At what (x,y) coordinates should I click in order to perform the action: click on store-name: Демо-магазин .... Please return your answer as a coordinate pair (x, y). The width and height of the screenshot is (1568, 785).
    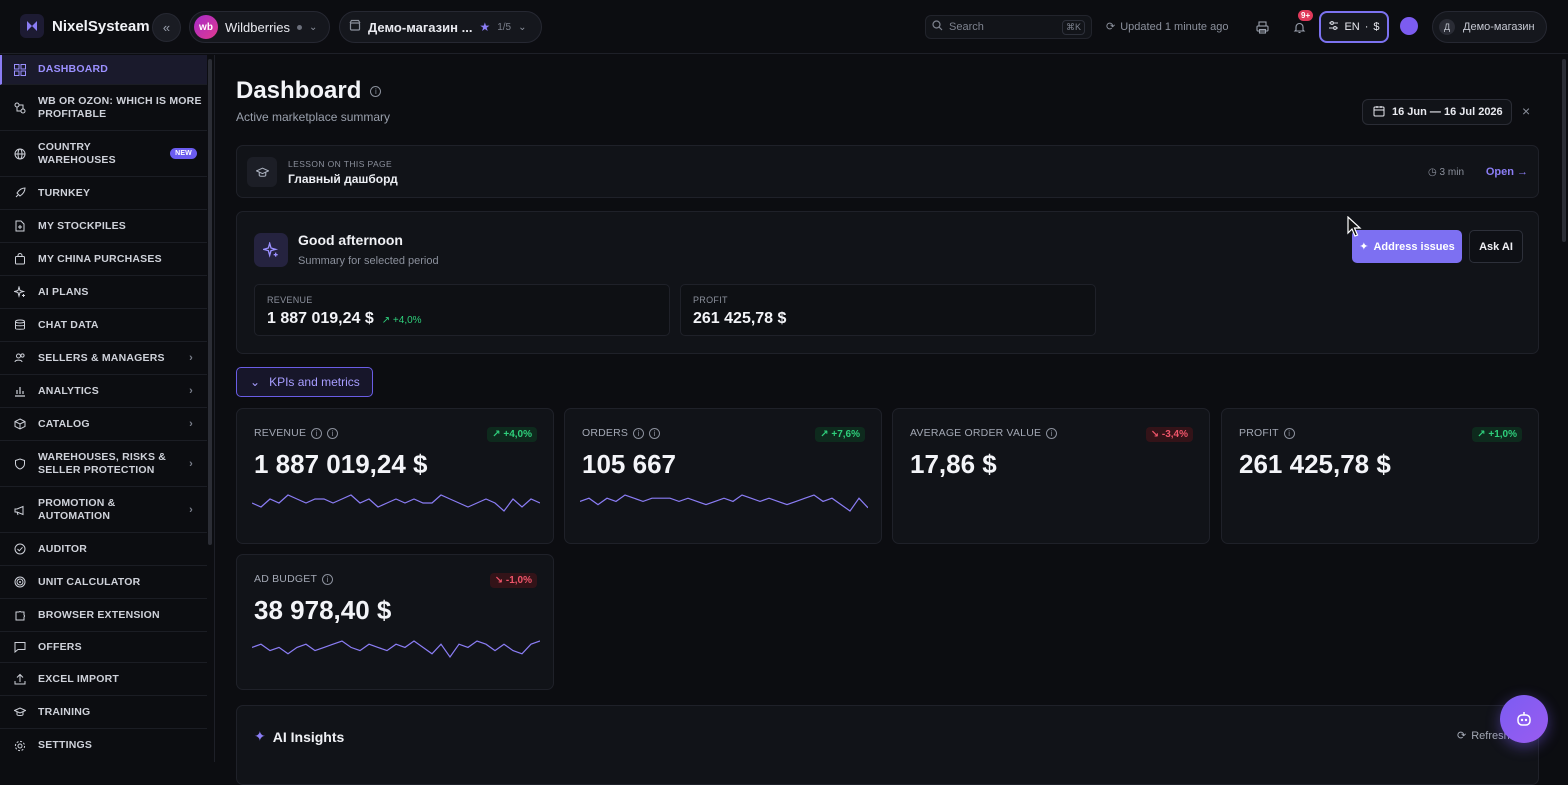
    Looking at the image, I should click on (420, 27).